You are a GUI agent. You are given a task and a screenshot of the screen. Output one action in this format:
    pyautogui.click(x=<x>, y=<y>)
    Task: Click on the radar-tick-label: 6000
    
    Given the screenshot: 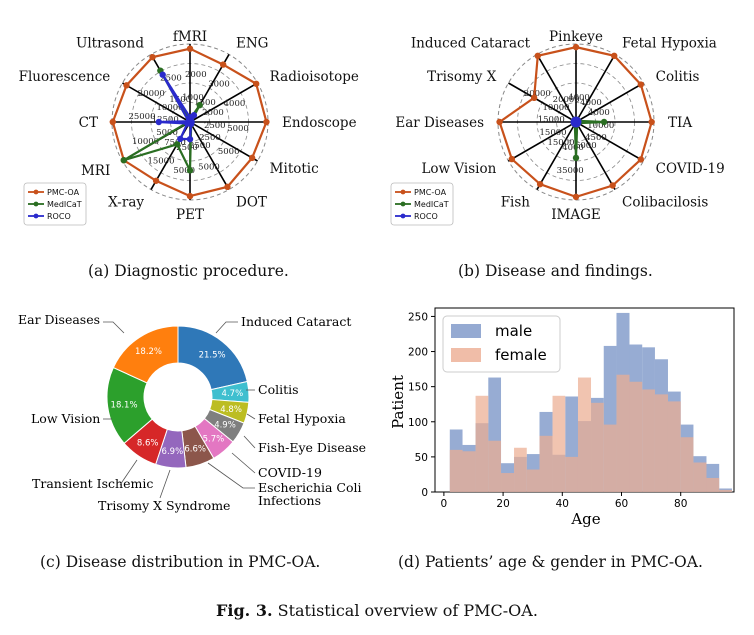 What is the action you would take?
    pyautogui.click(x=586, y=146)
    